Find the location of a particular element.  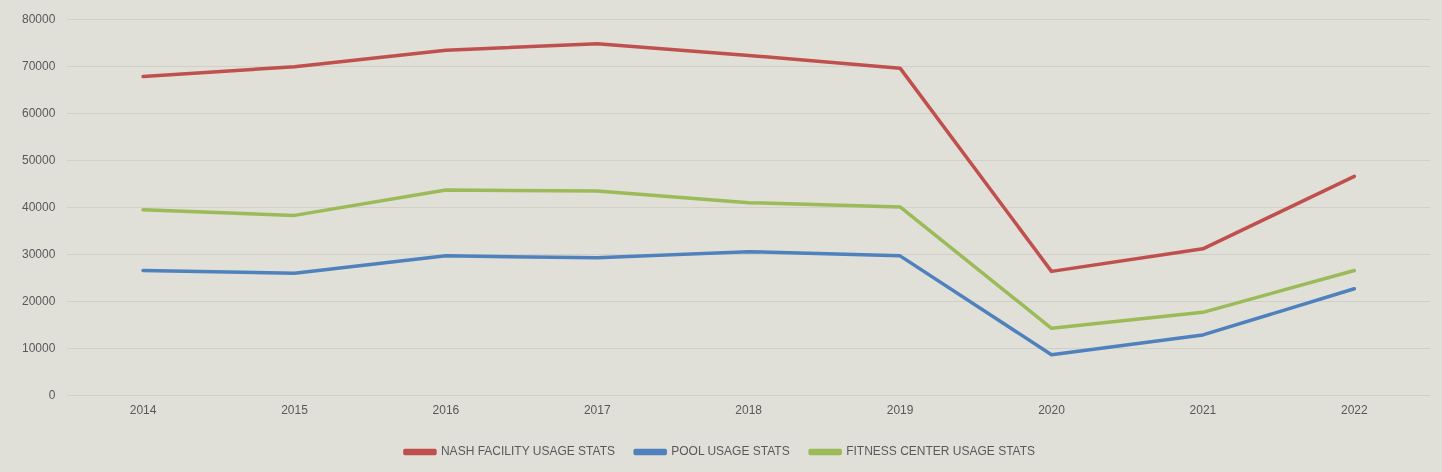

y-tick-label: 20000 is located at coordinates (38, 300).